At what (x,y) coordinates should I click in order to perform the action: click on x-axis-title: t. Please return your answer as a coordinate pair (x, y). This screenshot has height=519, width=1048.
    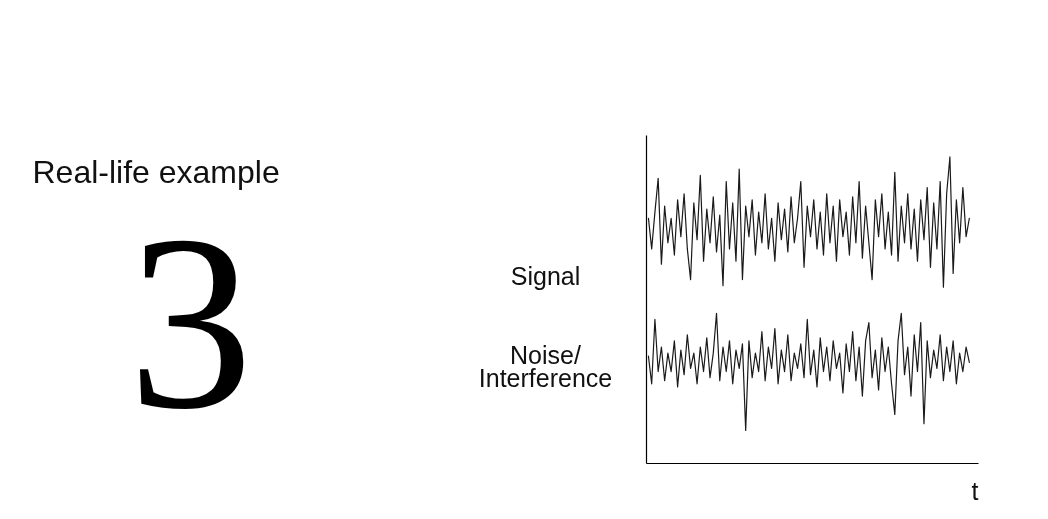
    Looking at the image, I should click on (975, 490).